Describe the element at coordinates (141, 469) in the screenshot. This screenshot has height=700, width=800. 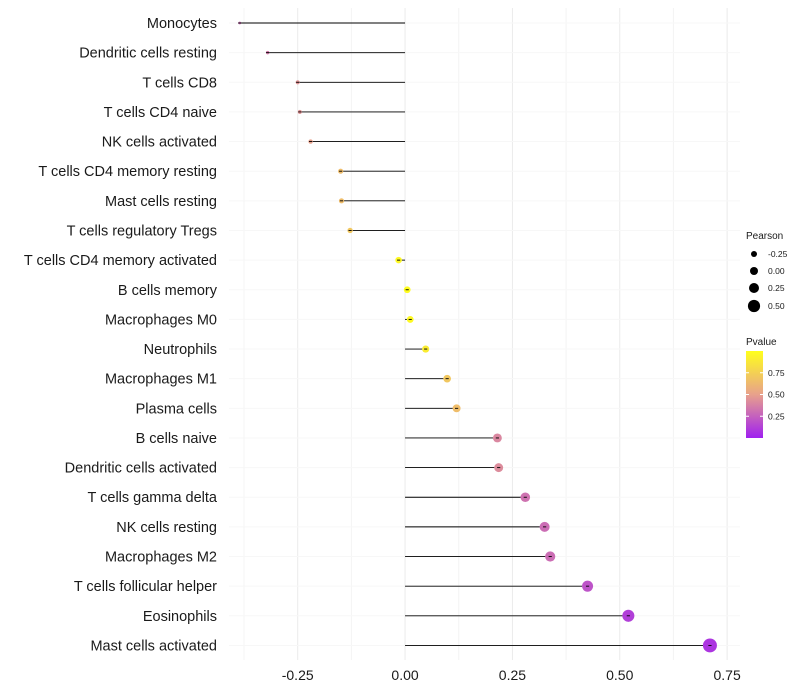
I see `category-label-dendritic-cells-activated: Dendritic cells activated` at that location.